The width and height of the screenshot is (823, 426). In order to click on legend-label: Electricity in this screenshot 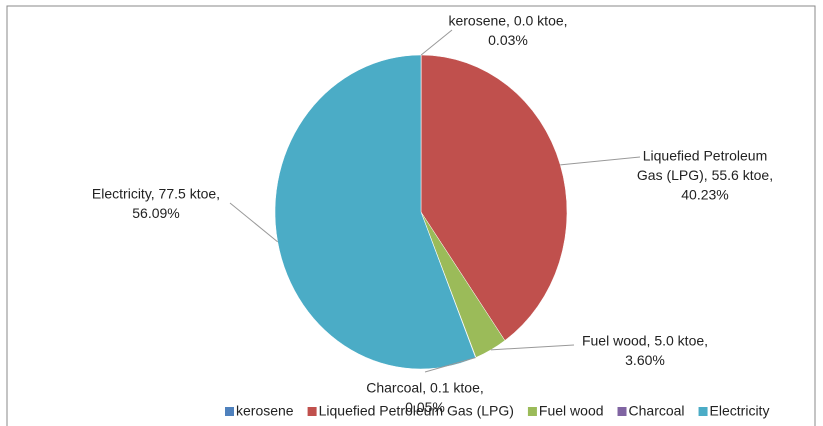, I will do `click(740, 411)`.